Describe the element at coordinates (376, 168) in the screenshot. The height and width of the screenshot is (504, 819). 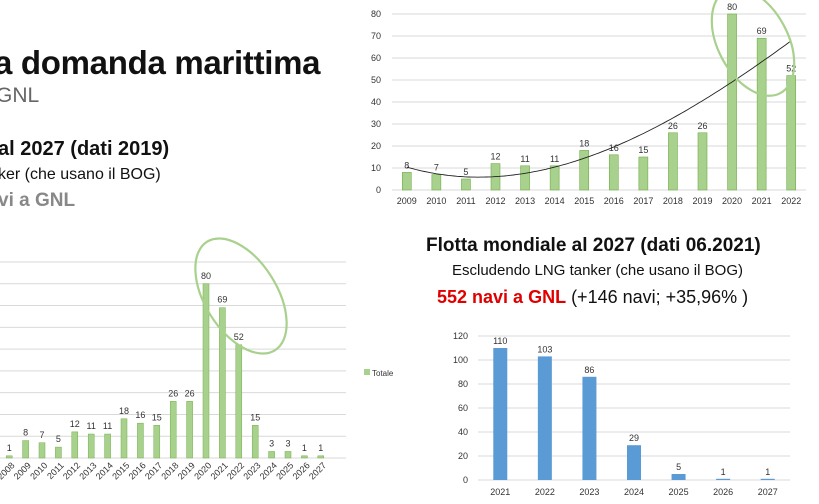
I see `y-tick-label: 10` at that location.